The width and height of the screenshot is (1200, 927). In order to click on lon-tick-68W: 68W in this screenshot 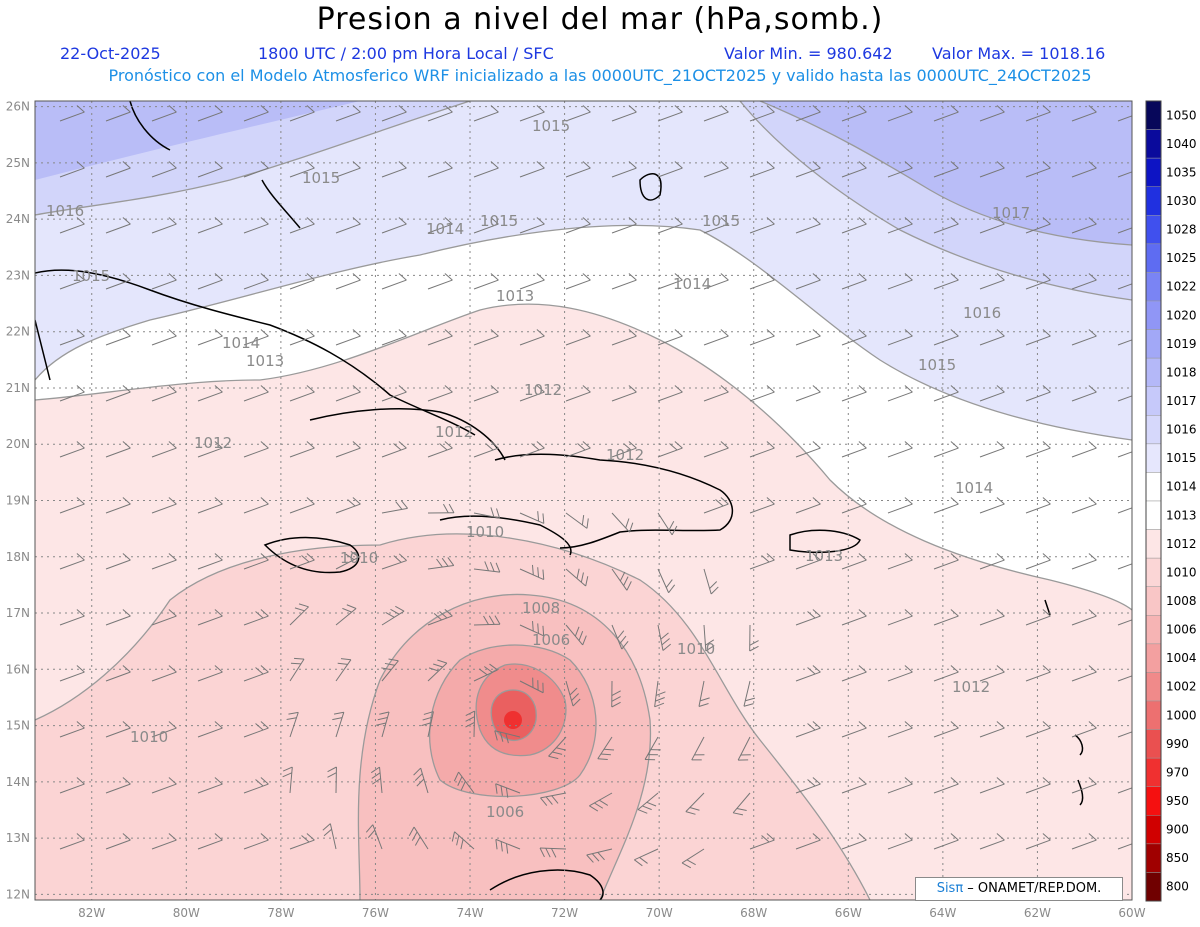, I will do `click(753, 913)`.